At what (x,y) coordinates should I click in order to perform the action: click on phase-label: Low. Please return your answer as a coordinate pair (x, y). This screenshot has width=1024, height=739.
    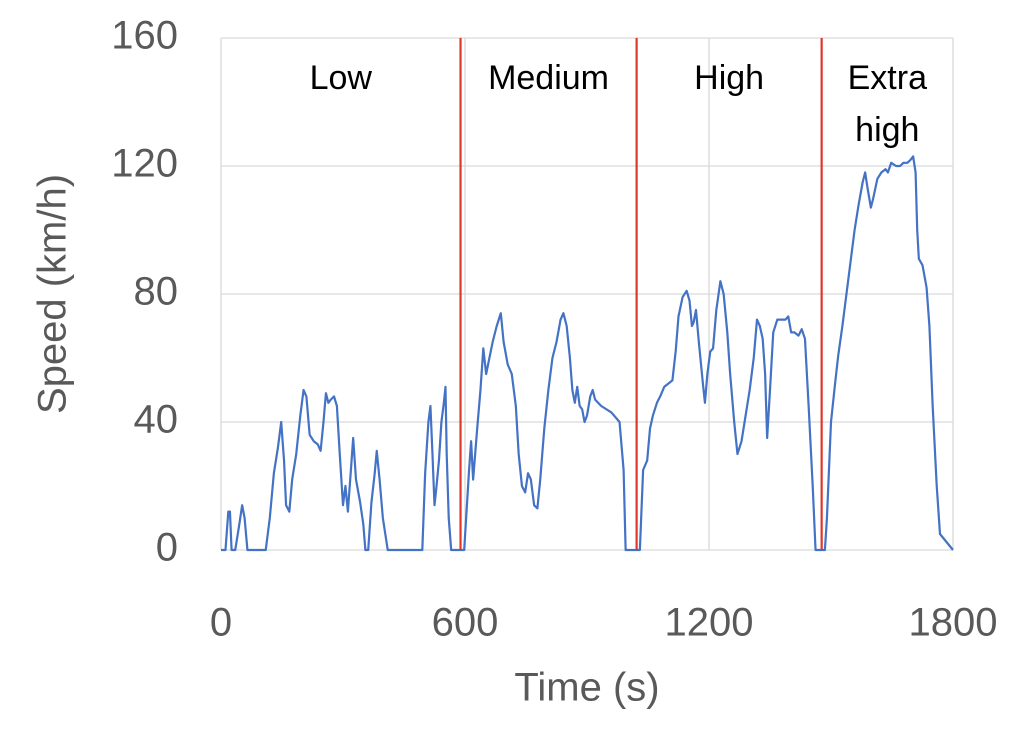
    Looking at the image, I should click on (340, 78).